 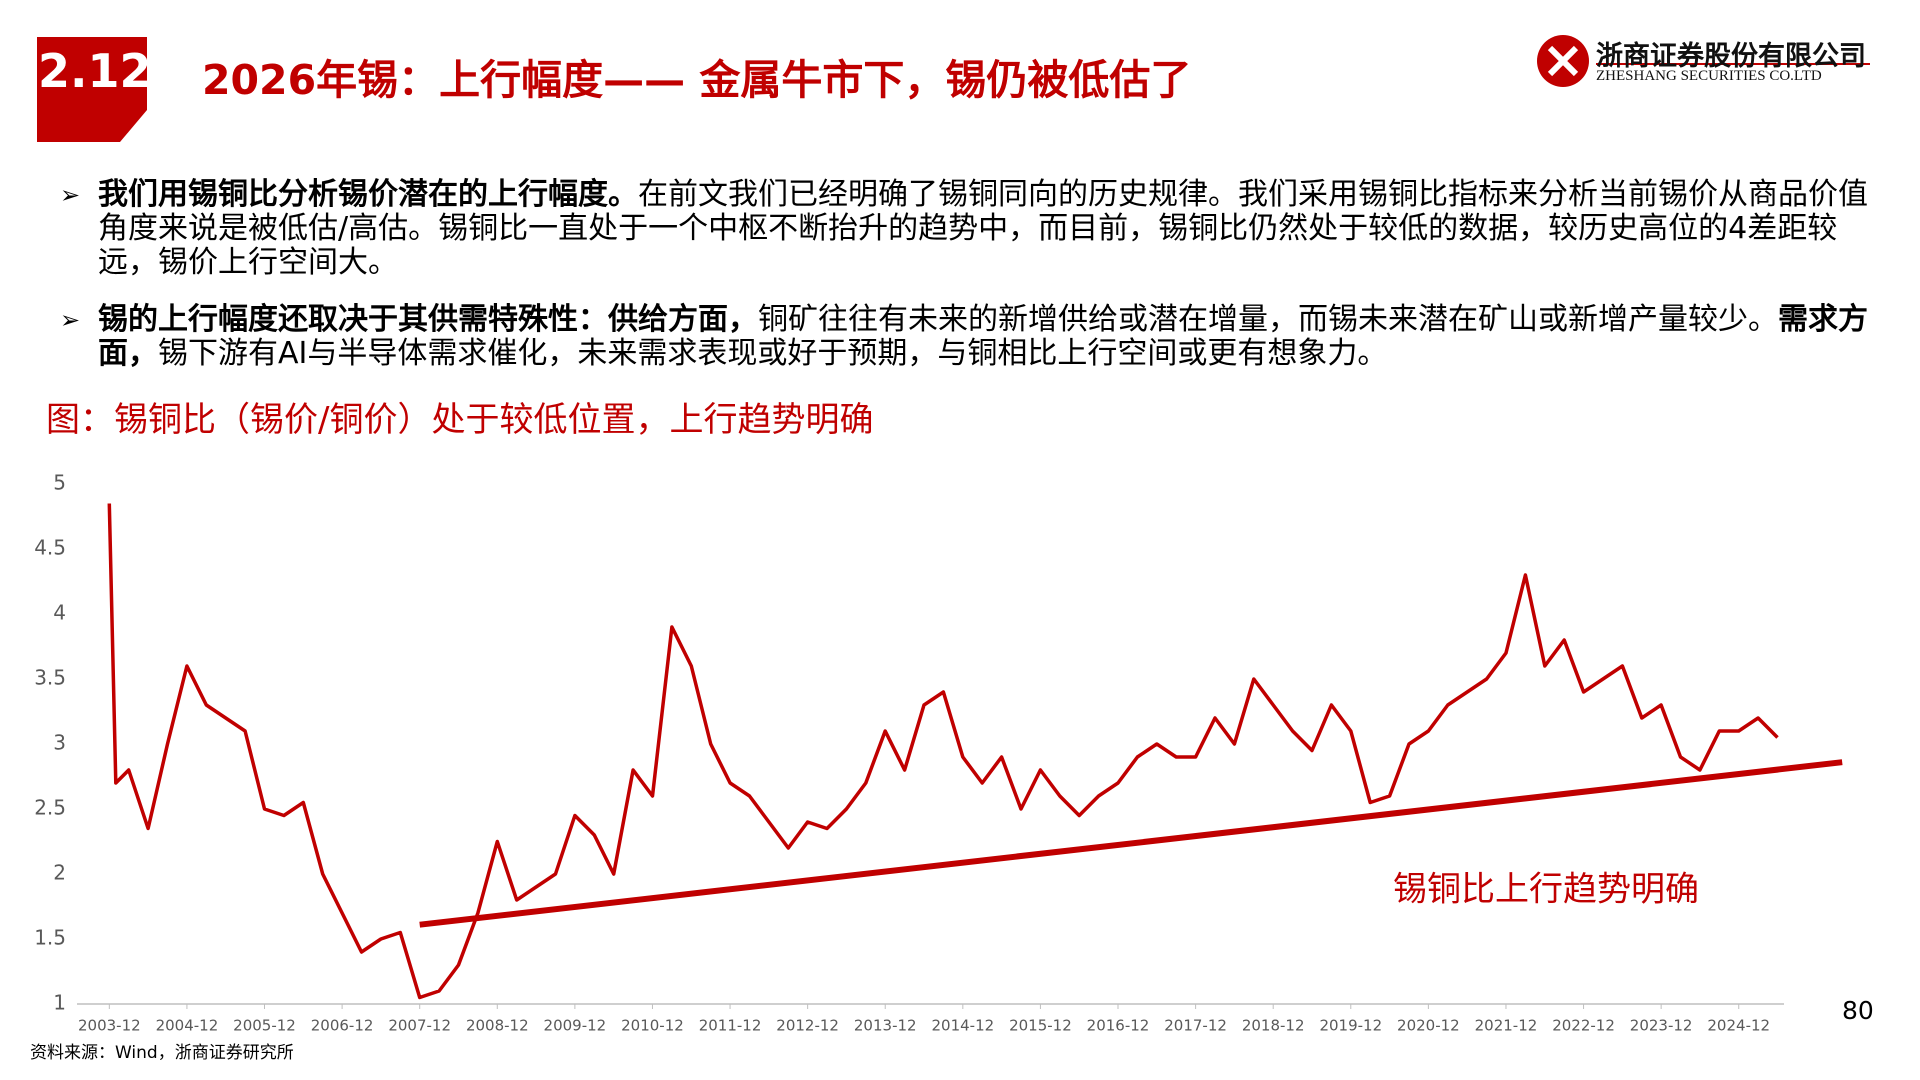 What do you see at coordinates (368, 194) in the screenshot?
I see `bold-text: 我们用锡铜比分析锡价潜在的上行幅度。` at bounding box center [368, 194].